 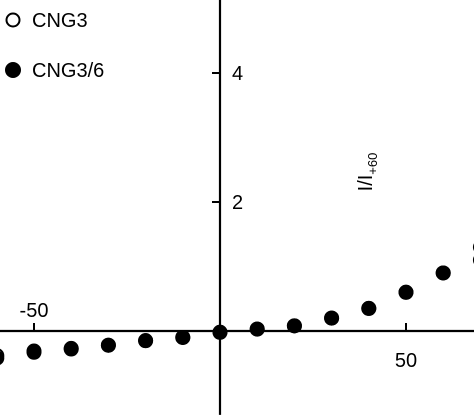 What do you see at coordinates (237, 203) in the screenshot?
I see `y-tick-label: 2` at bounding box center [237, 203].